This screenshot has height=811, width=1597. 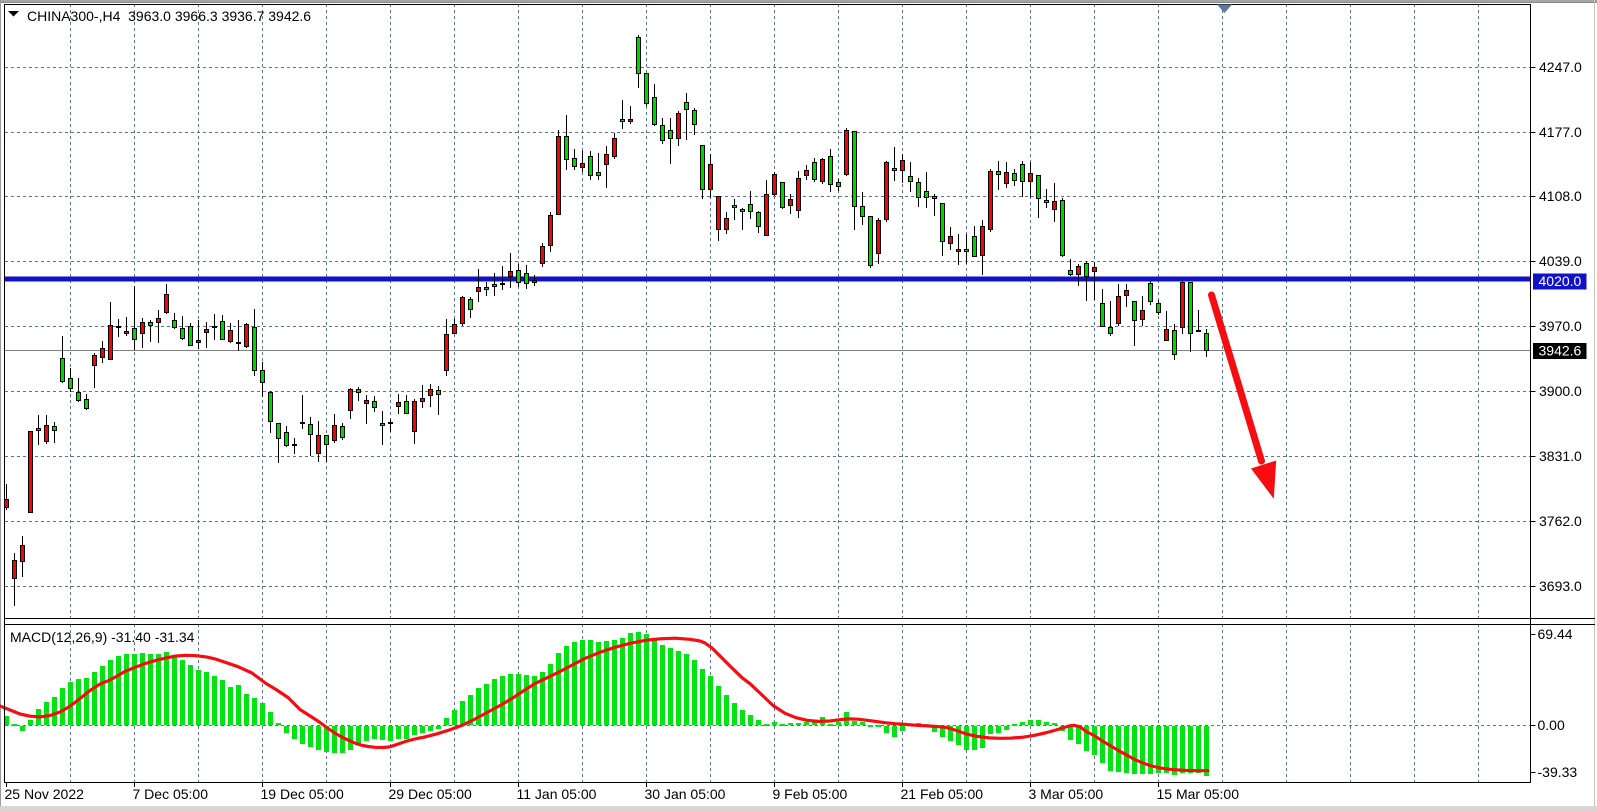 What do you see at coordinates (1558, 772) in the screenshot?
I see `svg-text: -39.33` at bounding box center [1558, 772].